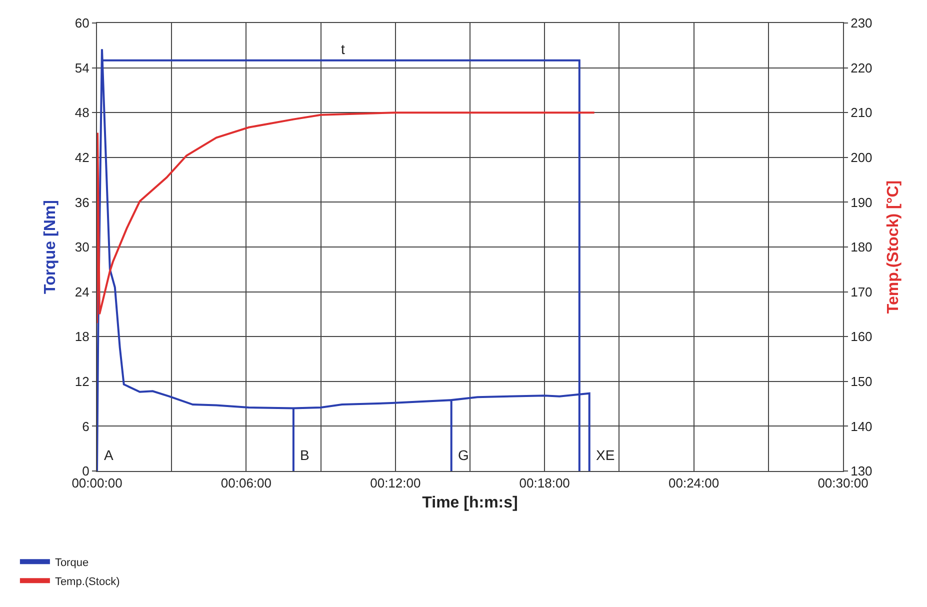 The image size is (927, 607). I want to click on x-axis-title: Time [h:m:s], so click(470, 503).